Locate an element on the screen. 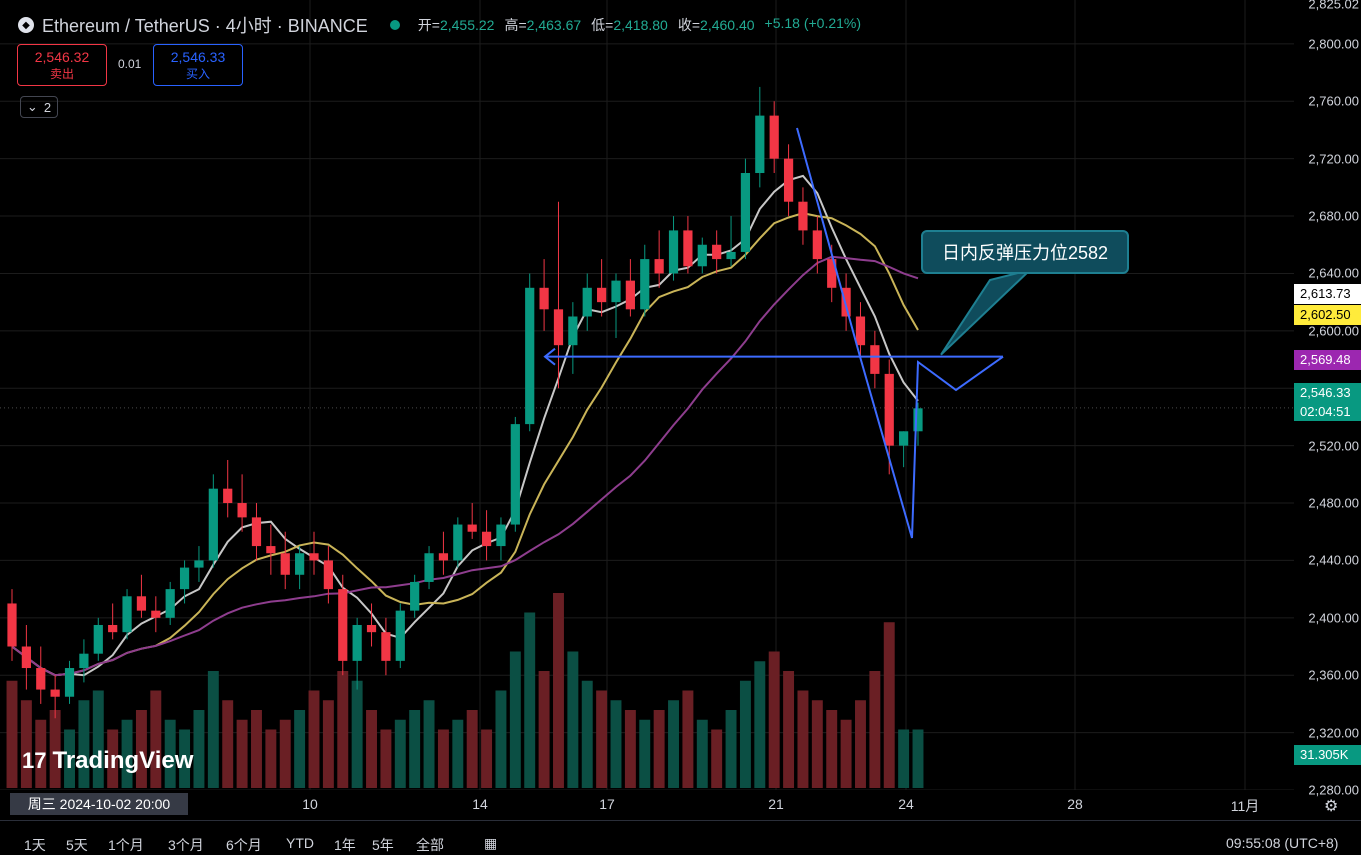 This screenshot has width=1361, height=855. buy-label: 买入 is located at coordinates (197, 74).